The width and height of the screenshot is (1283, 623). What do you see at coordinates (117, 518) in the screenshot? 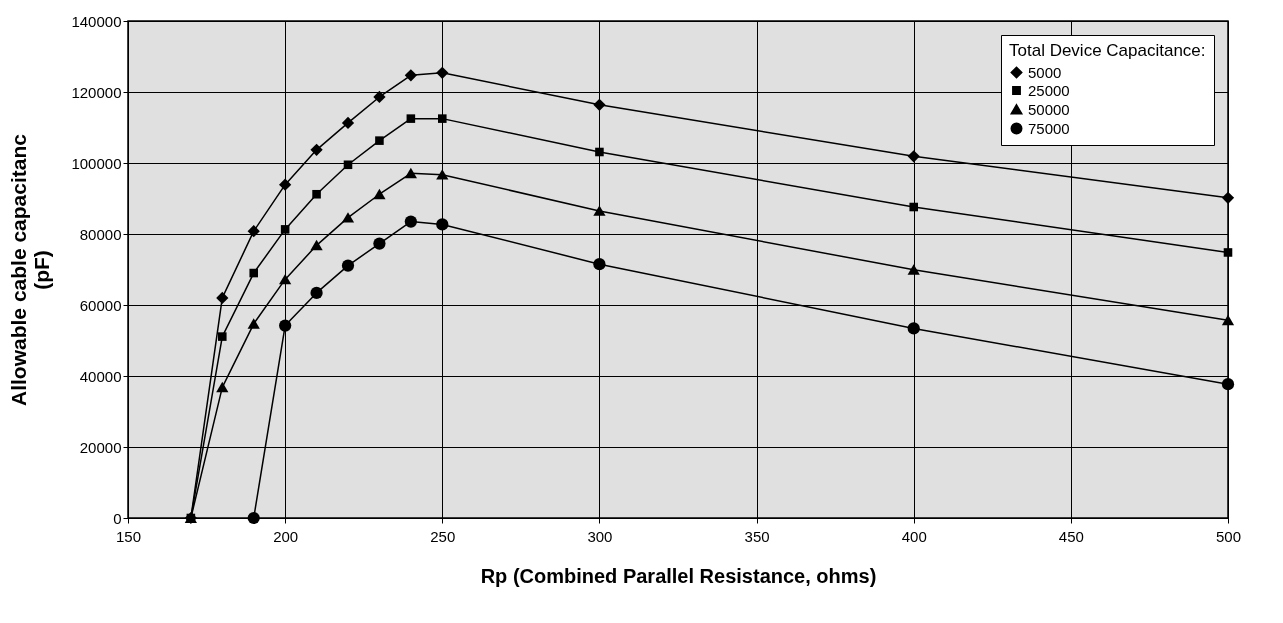
I see `y-tick-label: 0` at bounding box center [117, 518].